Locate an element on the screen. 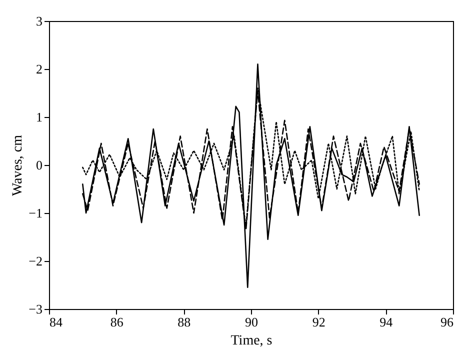 The height and width of the screenshot is (355, 474). x-tick-label: 84 is located at coordinates (56, 322).